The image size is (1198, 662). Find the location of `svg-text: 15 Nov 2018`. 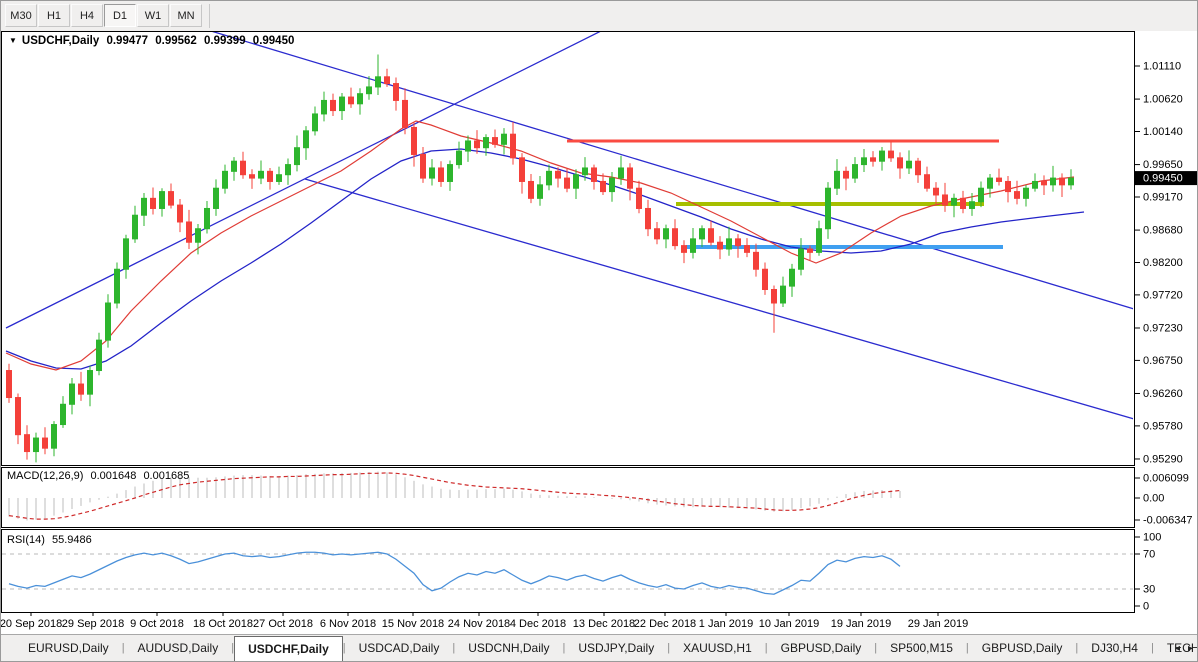

svg-text: 15 Nov 2018 is located at coordinates (413, 624).